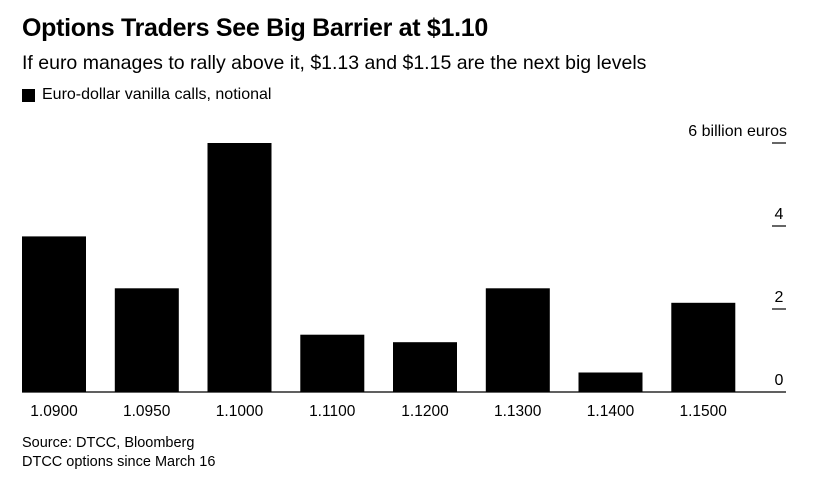 This screenshot has height=491, width=836. What do you see at coordinates (703, 411) in the screenshot?
I see `x-tick-label: 1.1500` at bounding box center [703, 411].